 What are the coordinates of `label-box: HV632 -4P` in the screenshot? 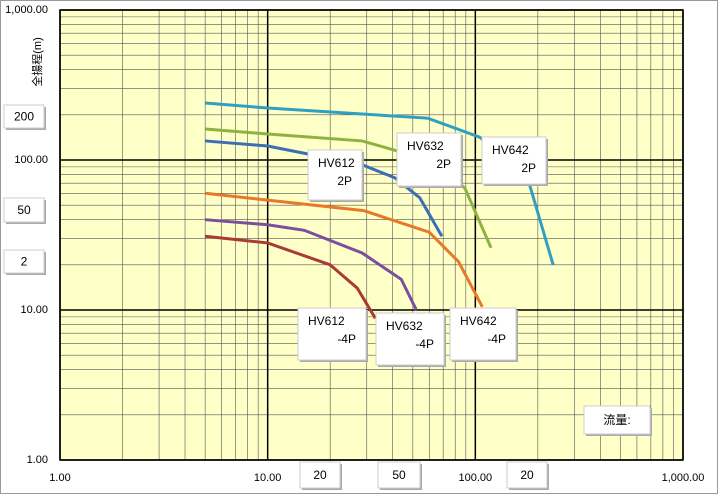 It's located at (410, 339).